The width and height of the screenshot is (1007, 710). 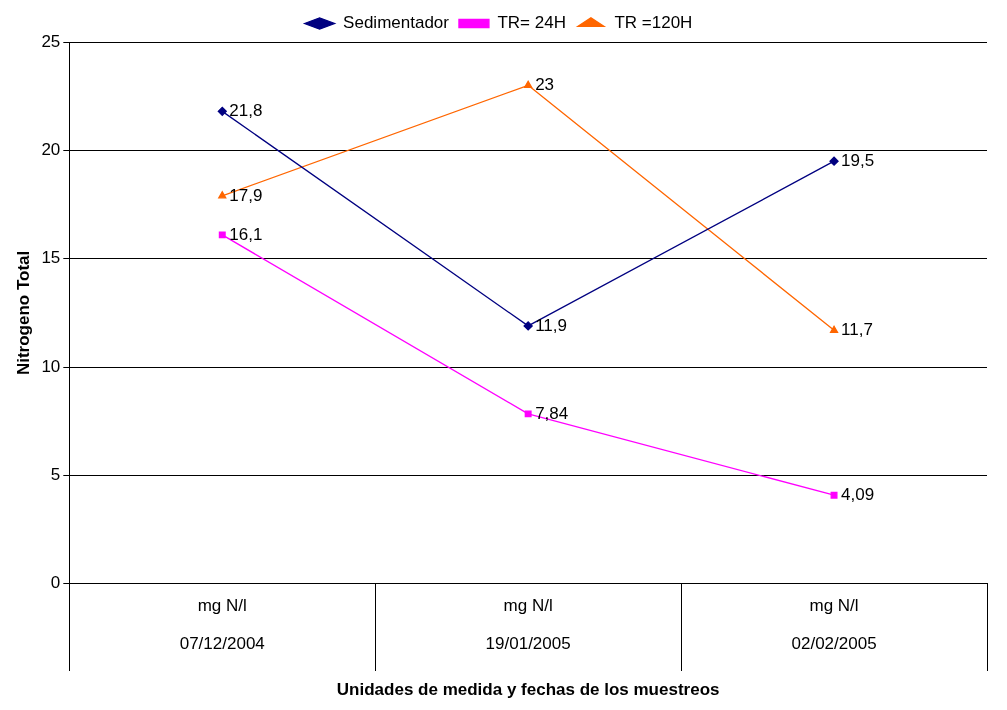 I want to click on data-label: 11,9, so click(x=551, y=325).